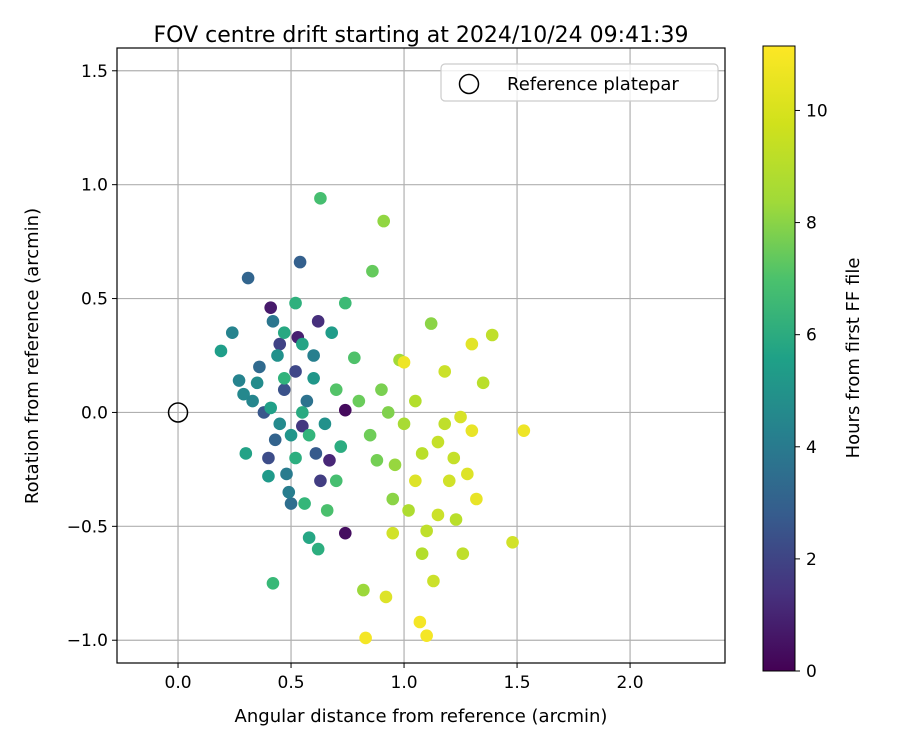 Image resolution: width=900 pixels, height=750 pixels. I want to click on reference-platepar-marker, so click(178, 412).